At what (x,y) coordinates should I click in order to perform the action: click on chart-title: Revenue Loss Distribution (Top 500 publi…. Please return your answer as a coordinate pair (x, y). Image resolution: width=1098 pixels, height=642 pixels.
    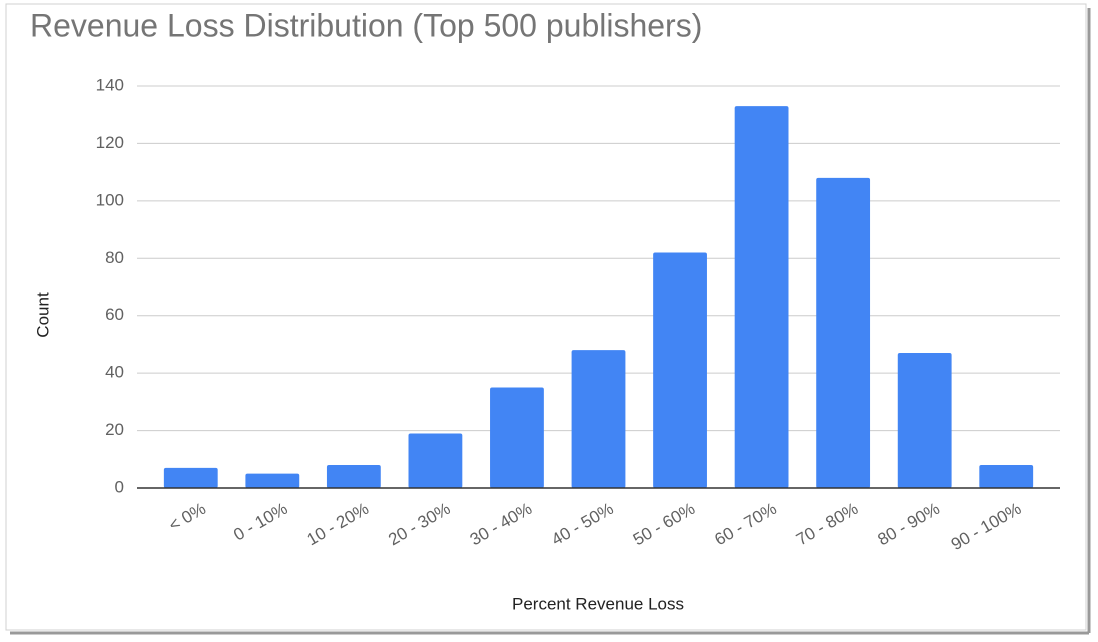
    Looking at the image, I should click on (366, 25).